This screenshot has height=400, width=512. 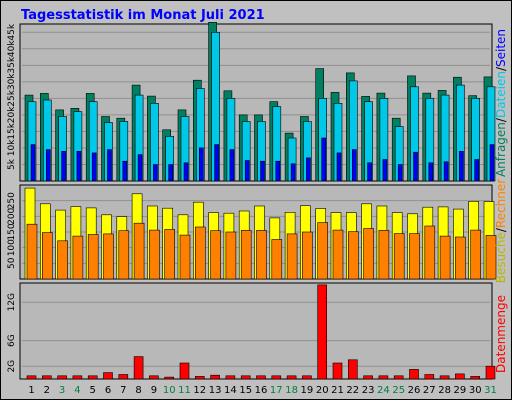 I want to click on traffic-tick-label: 12G, so click(x=12, y=302).